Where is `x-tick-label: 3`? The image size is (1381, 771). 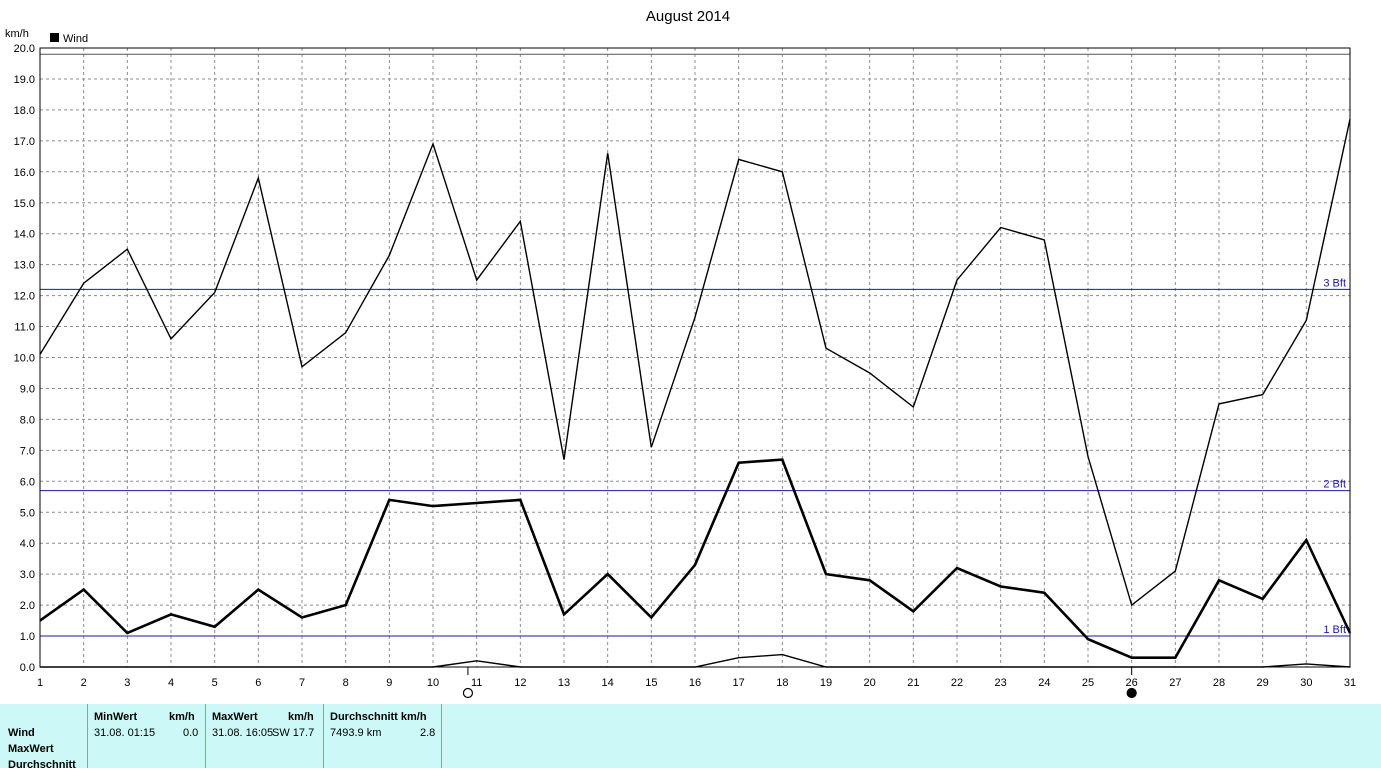 x-tick-label: 3 is located at coordinates (127, 683).